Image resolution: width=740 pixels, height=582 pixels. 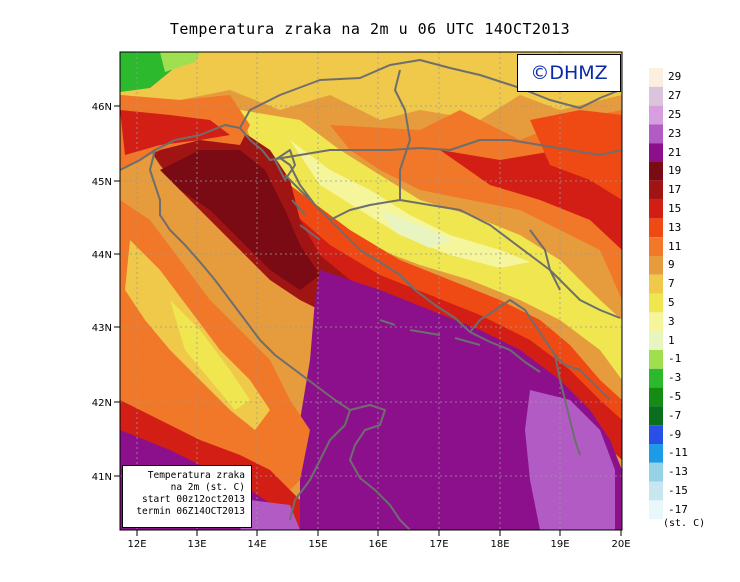 What do you see at coordinates (675, 171) in the screenshot?
I see `legend-label: 19` at bounding box center [675, 171].